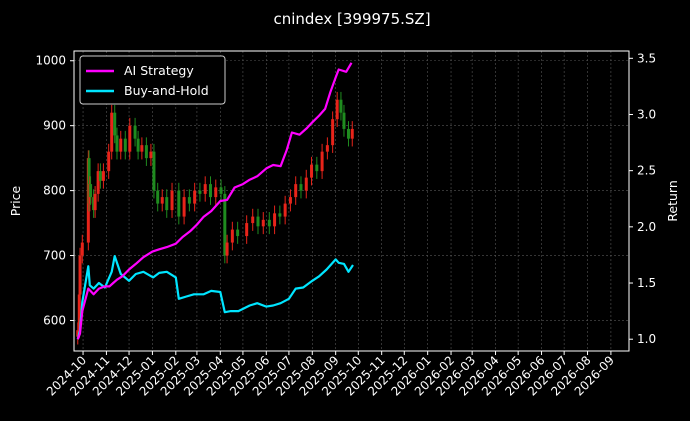 The height and width of the screenshot is (421, 690). Describe the element at coordinates (646, 171) in the screenshot. I see `y-right-tick-label: 2.5` at that location.